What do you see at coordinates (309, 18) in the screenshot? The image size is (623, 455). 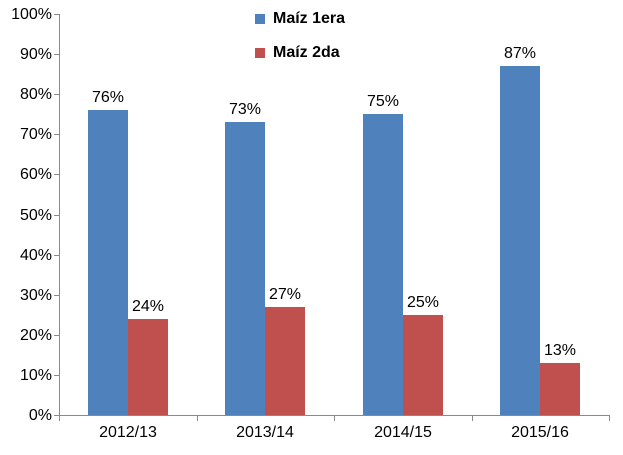 I see `legend-label: Maíz 1era` at bounding box center [309, 18].